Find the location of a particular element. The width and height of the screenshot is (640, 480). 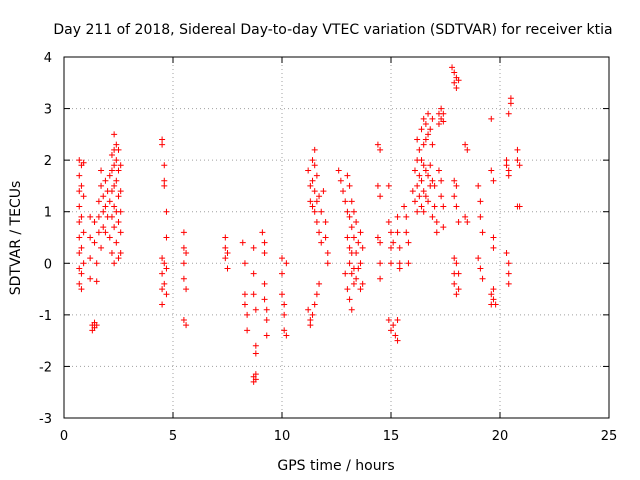

x-tick-label: 25 is located at coordinates (609, 436).